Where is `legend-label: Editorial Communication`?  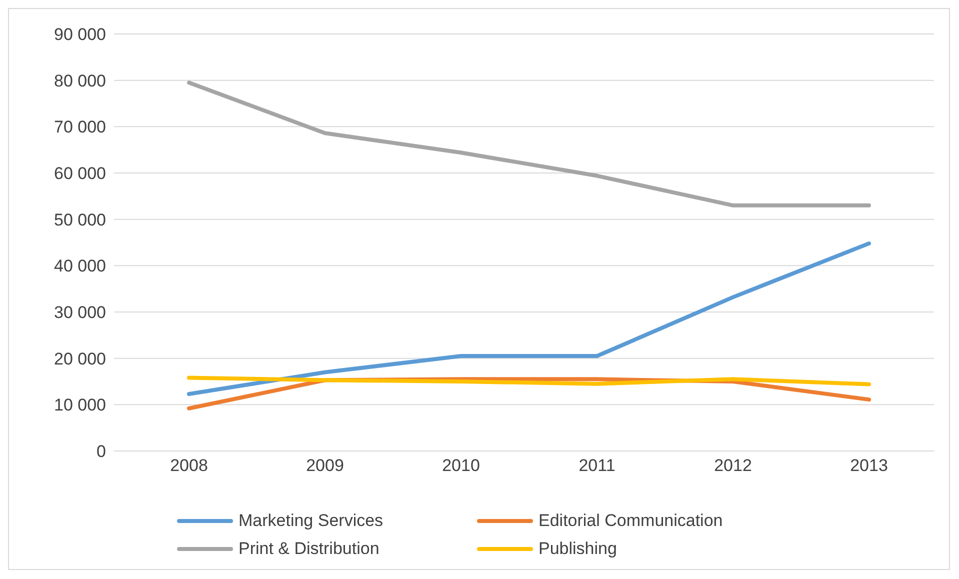
legend-label: Editorial Communication is located at coordinates (630, 521).